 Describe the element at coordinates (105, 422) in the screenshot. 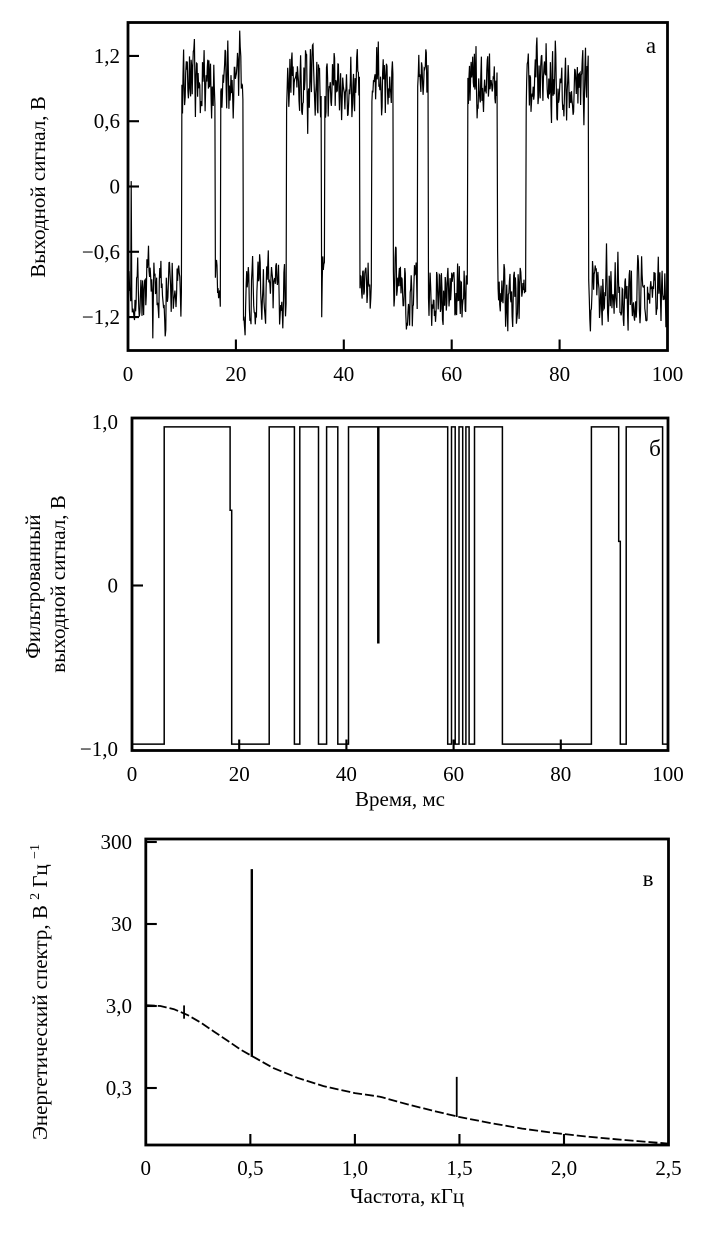

I see `y-tick-label: 1,0` at that location.